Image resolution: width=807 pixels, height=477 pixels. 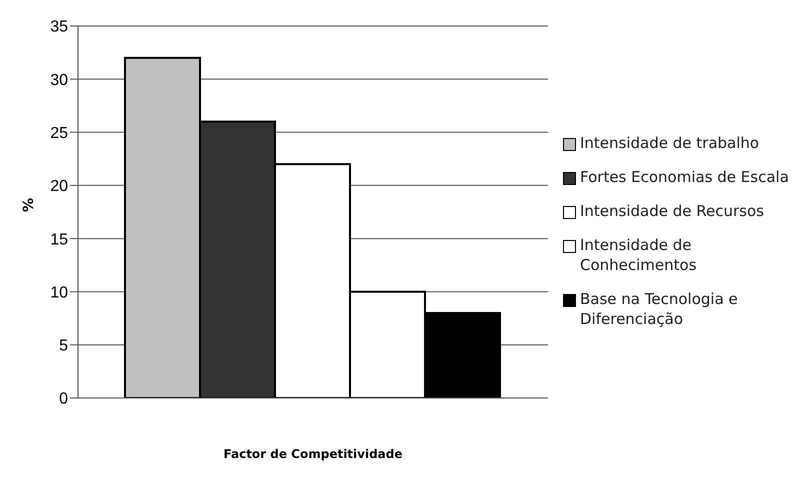 What do you see at coordinates (63, 399) in the screenshot?
I see `y-tick-label: 0` at bounding box center [63, 399].